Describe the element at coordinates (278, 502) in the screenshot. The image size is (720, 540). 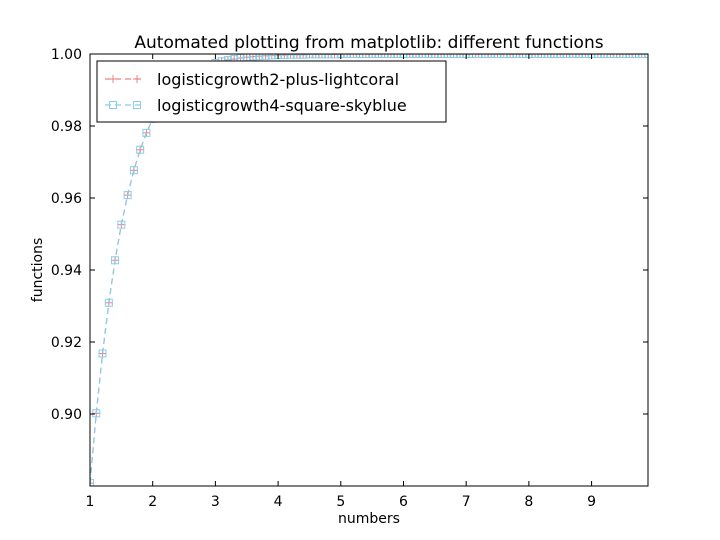
I see `x-tick-label: 4` at that location.